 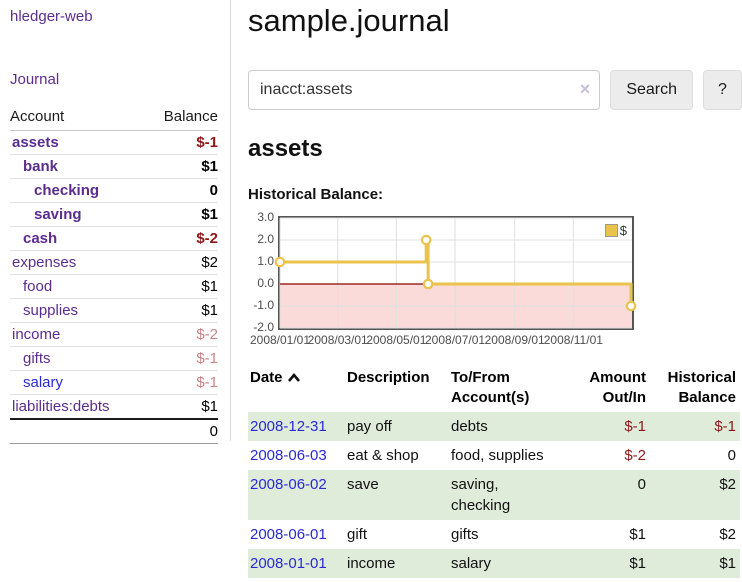 I want to click on account-link: expenses, so click(x=44, y=262).